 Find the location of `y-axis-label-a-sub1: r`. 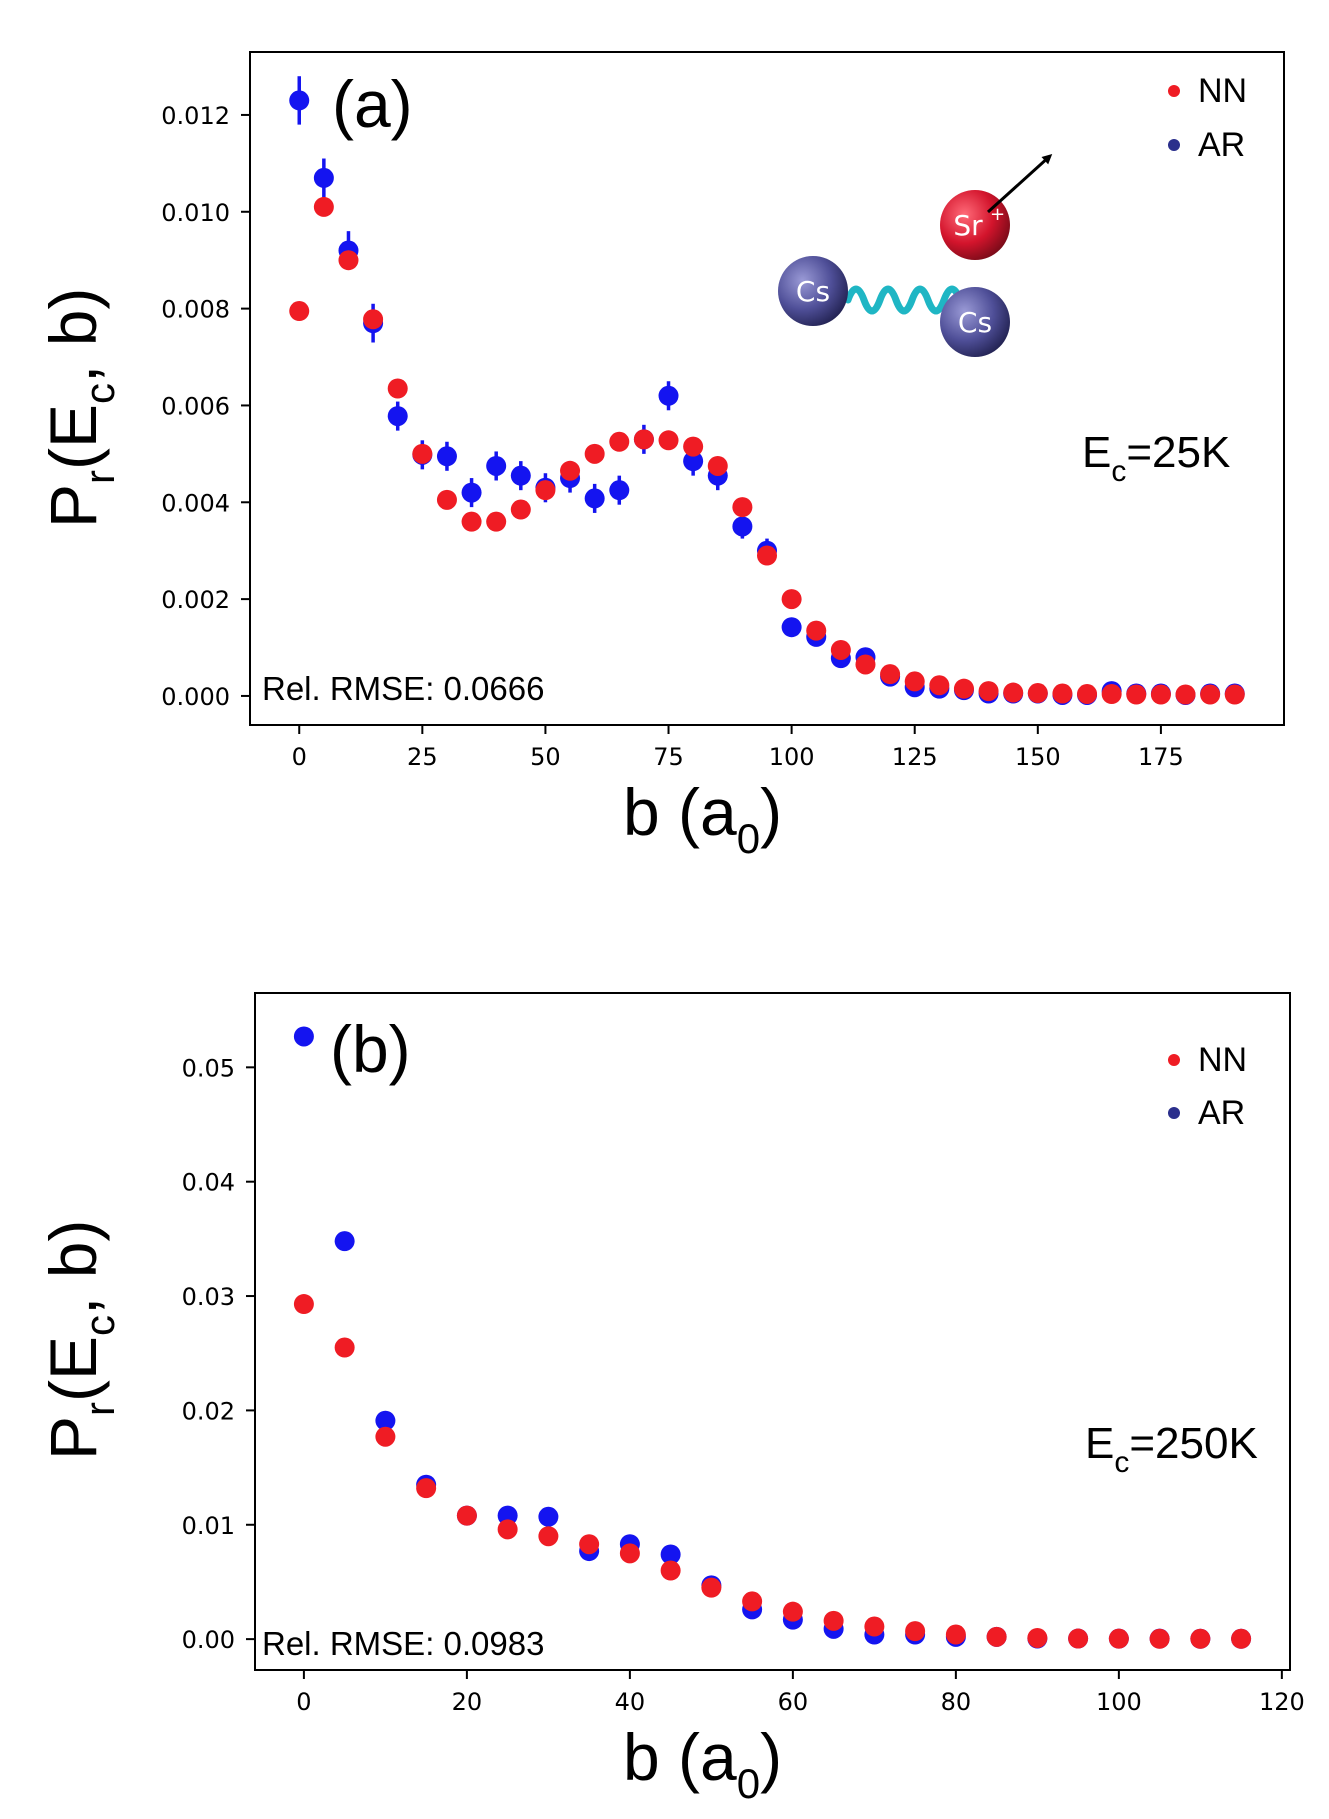

y-axis-label-a-sub1: r is located at coordinates (99, 477).